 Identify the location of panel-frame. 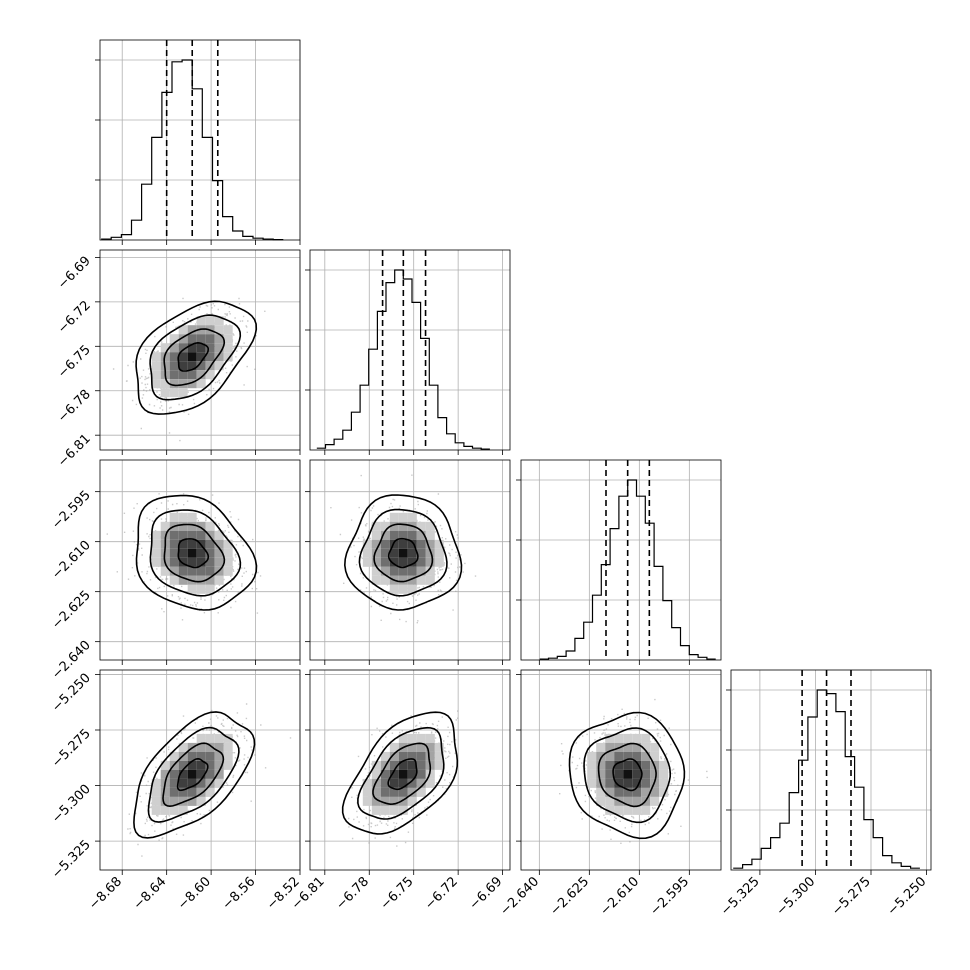
(200, 770).